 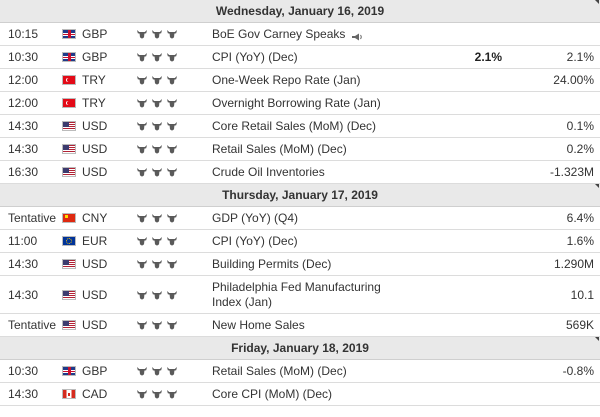 I want to click on event-name-cell: BoE Gov Carney Speaks, so click(x=323, y=34).